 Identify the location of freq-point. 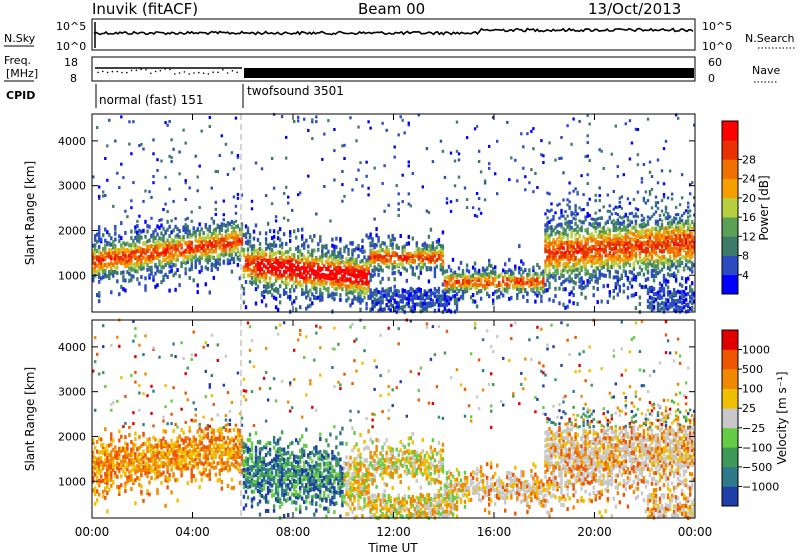
(208, 74).